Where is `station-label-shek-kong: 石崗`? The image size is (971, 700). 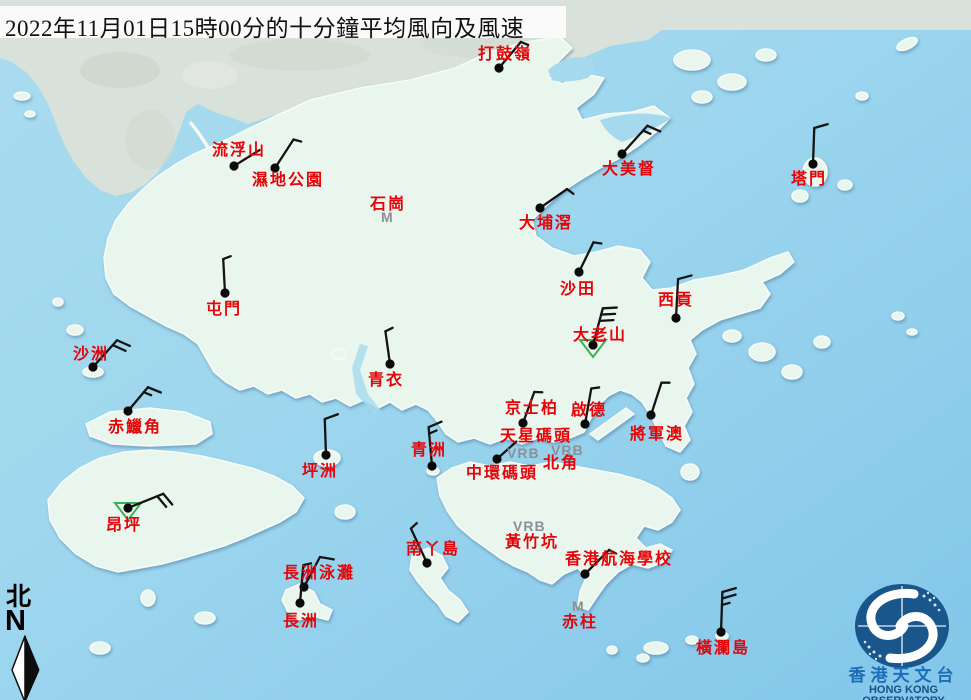 station-label-shek-kong: 石崗 is located at coordinates (388, 203).